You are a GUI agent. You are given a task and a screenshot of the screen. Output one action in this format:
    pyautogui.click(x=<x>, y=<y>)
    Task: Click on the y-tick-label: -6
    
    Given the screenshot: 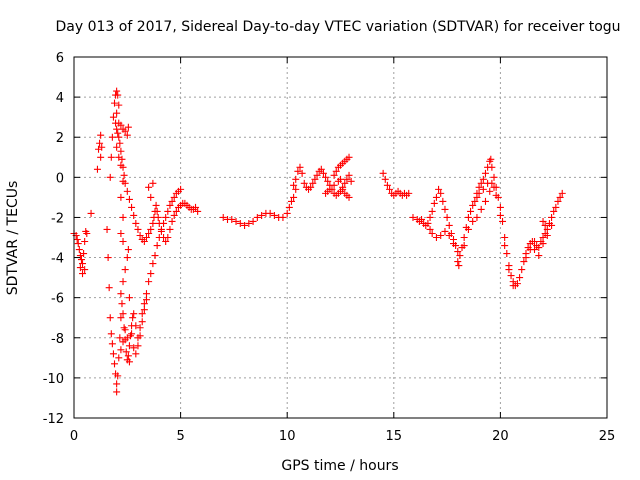 What is the action you would take?
    pyautogui.click(x=57, y=299)
    